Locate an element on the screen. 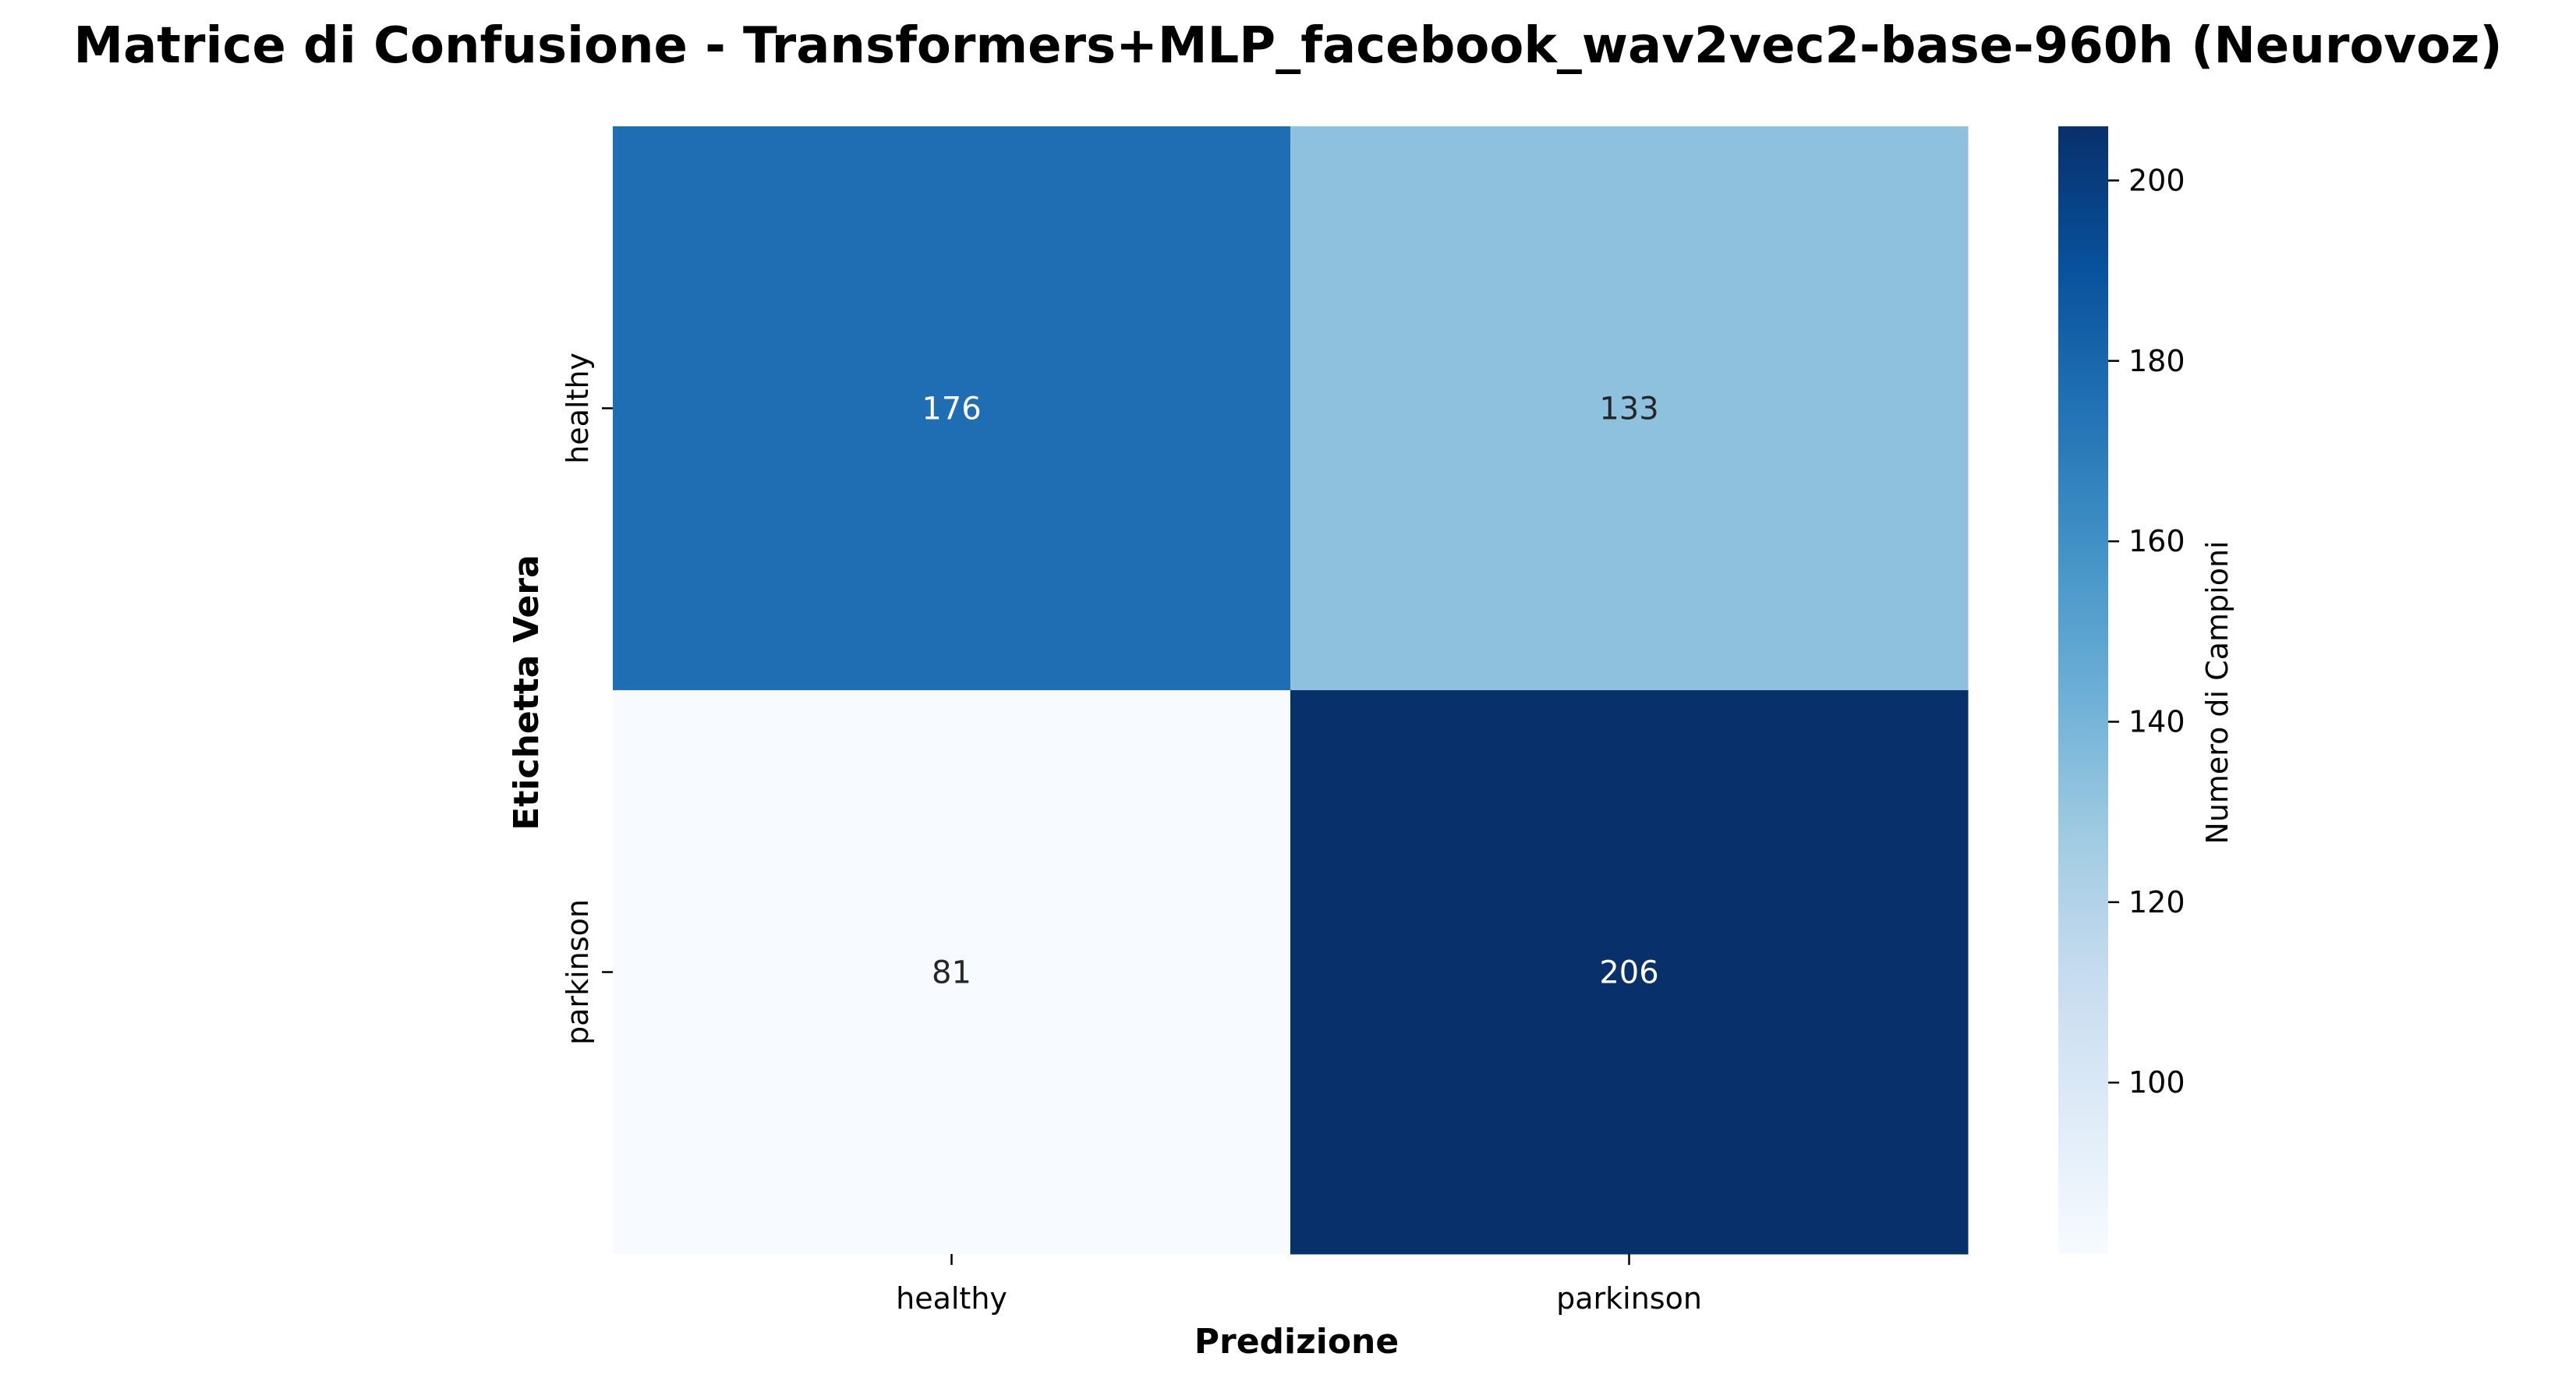 The width and height of the screenshot is (2576, 1378). cell-value-label: 206 is located at coordinates (1628, 973).